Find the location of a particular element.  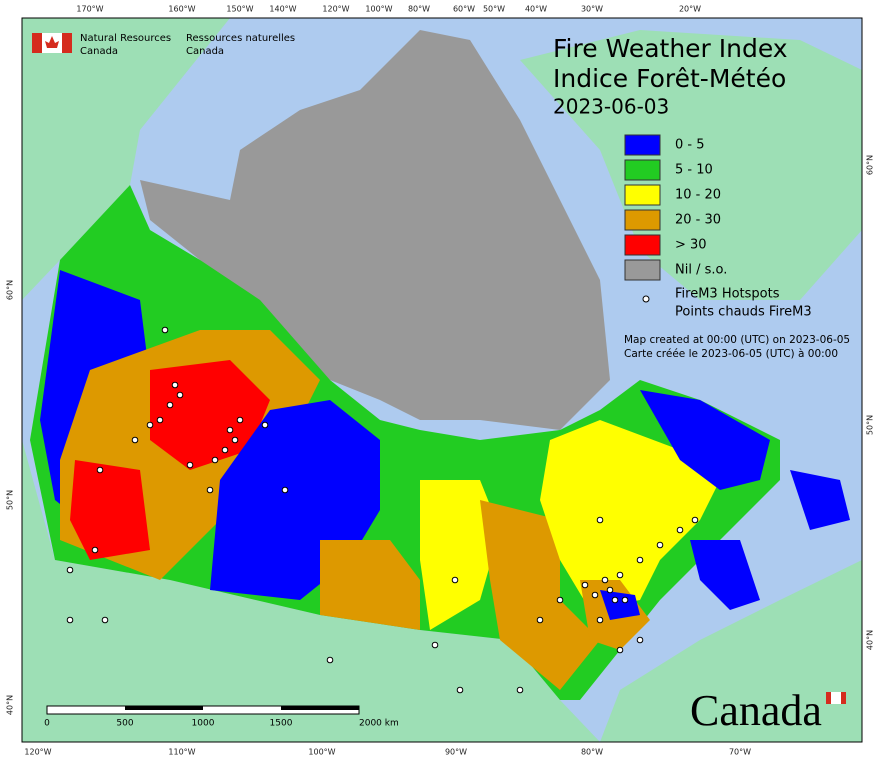

legend-label: Nil / s.o. is located at coordinates (701, 270).